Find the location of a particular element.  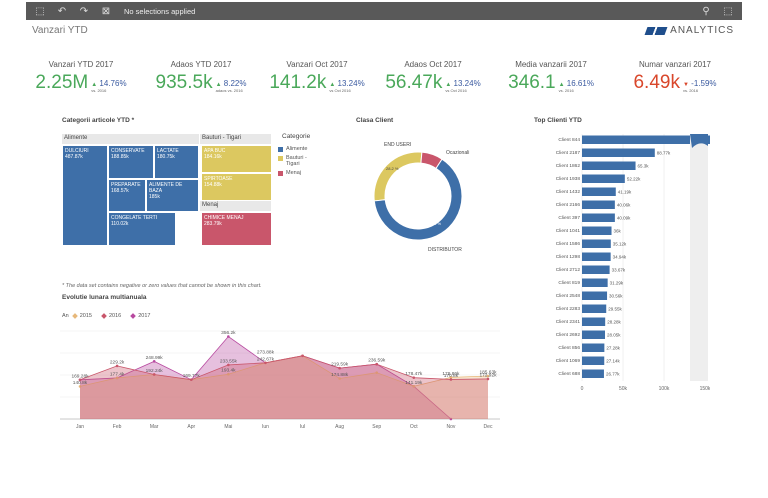

data-label: 236.59k is located at coordinates (377, 361).